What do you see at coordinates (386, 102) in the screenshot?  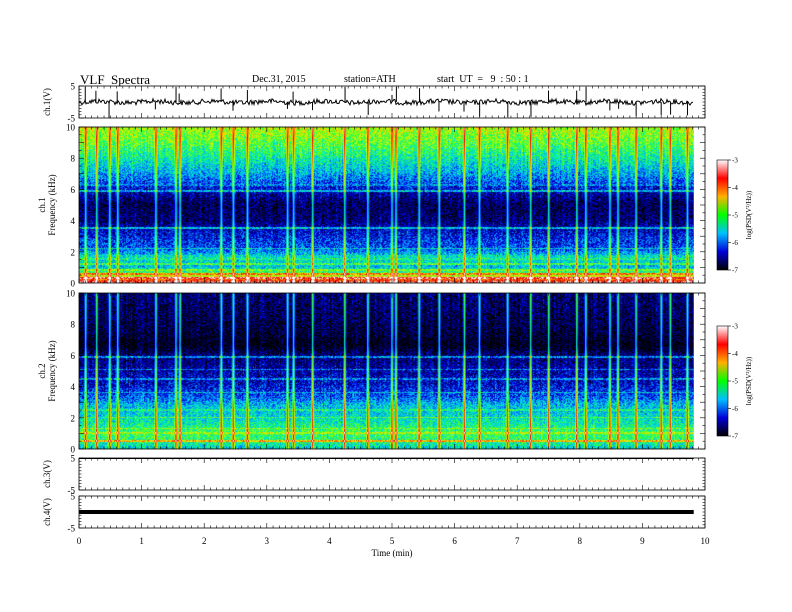 I see `ch1-waveform-line` at bounding box center [386, 102].